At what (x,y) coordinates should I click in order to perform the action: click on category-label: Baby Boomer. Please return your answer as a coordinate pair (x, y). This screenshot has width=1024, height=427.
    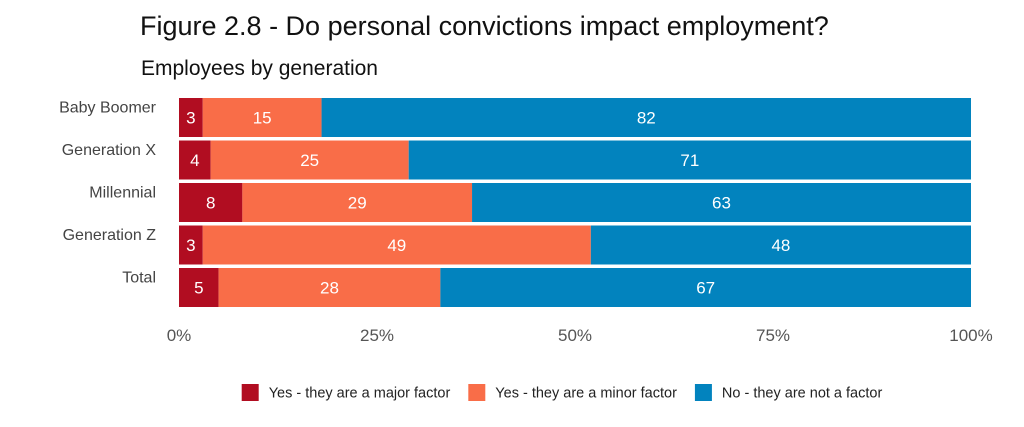
    Looking at the image, I should click on (108, 108).